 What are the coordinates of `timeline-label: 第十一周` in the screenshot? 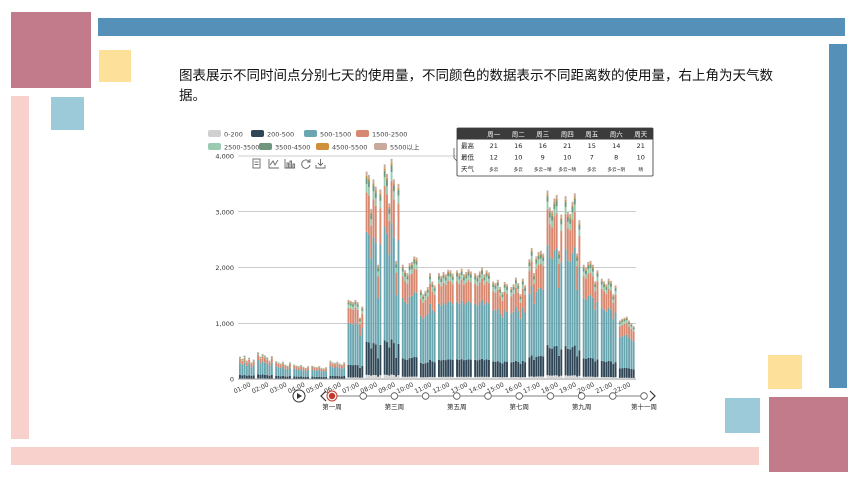 It's located at (644, 406).